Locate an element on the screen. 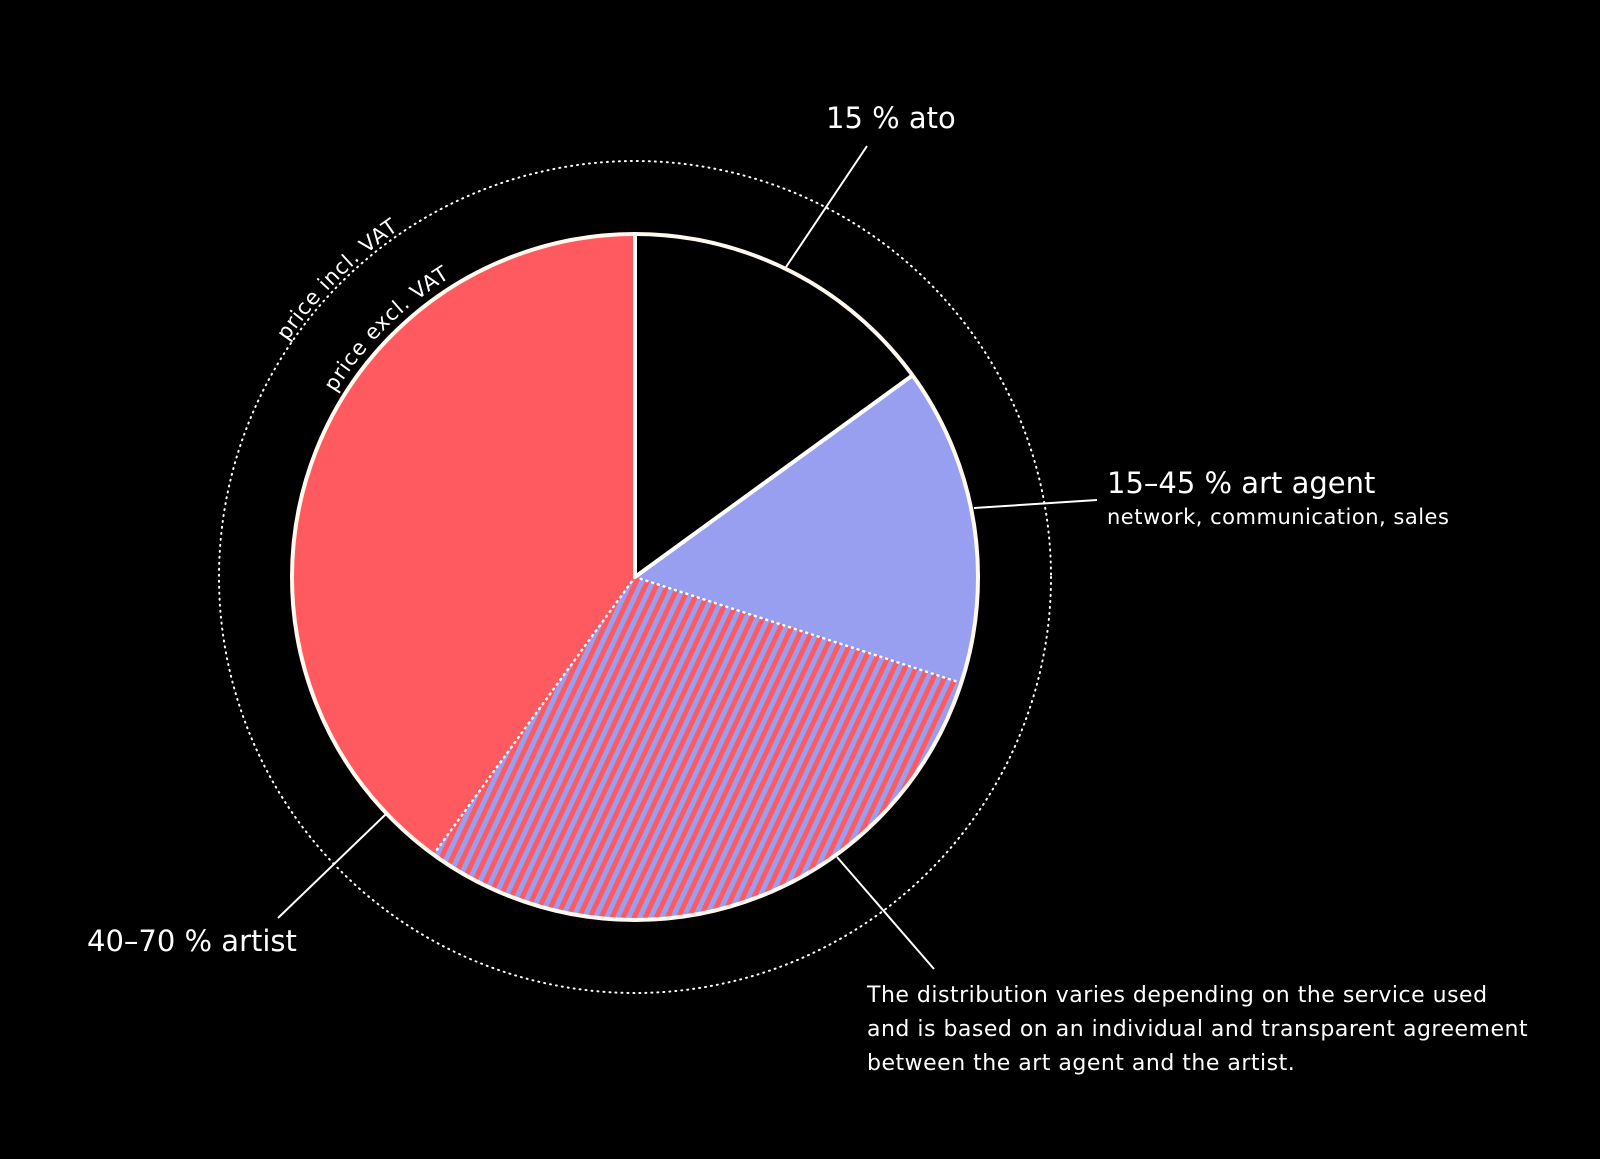  slice-label: 15–45 % art agent is located at coordinates (1241, 483).